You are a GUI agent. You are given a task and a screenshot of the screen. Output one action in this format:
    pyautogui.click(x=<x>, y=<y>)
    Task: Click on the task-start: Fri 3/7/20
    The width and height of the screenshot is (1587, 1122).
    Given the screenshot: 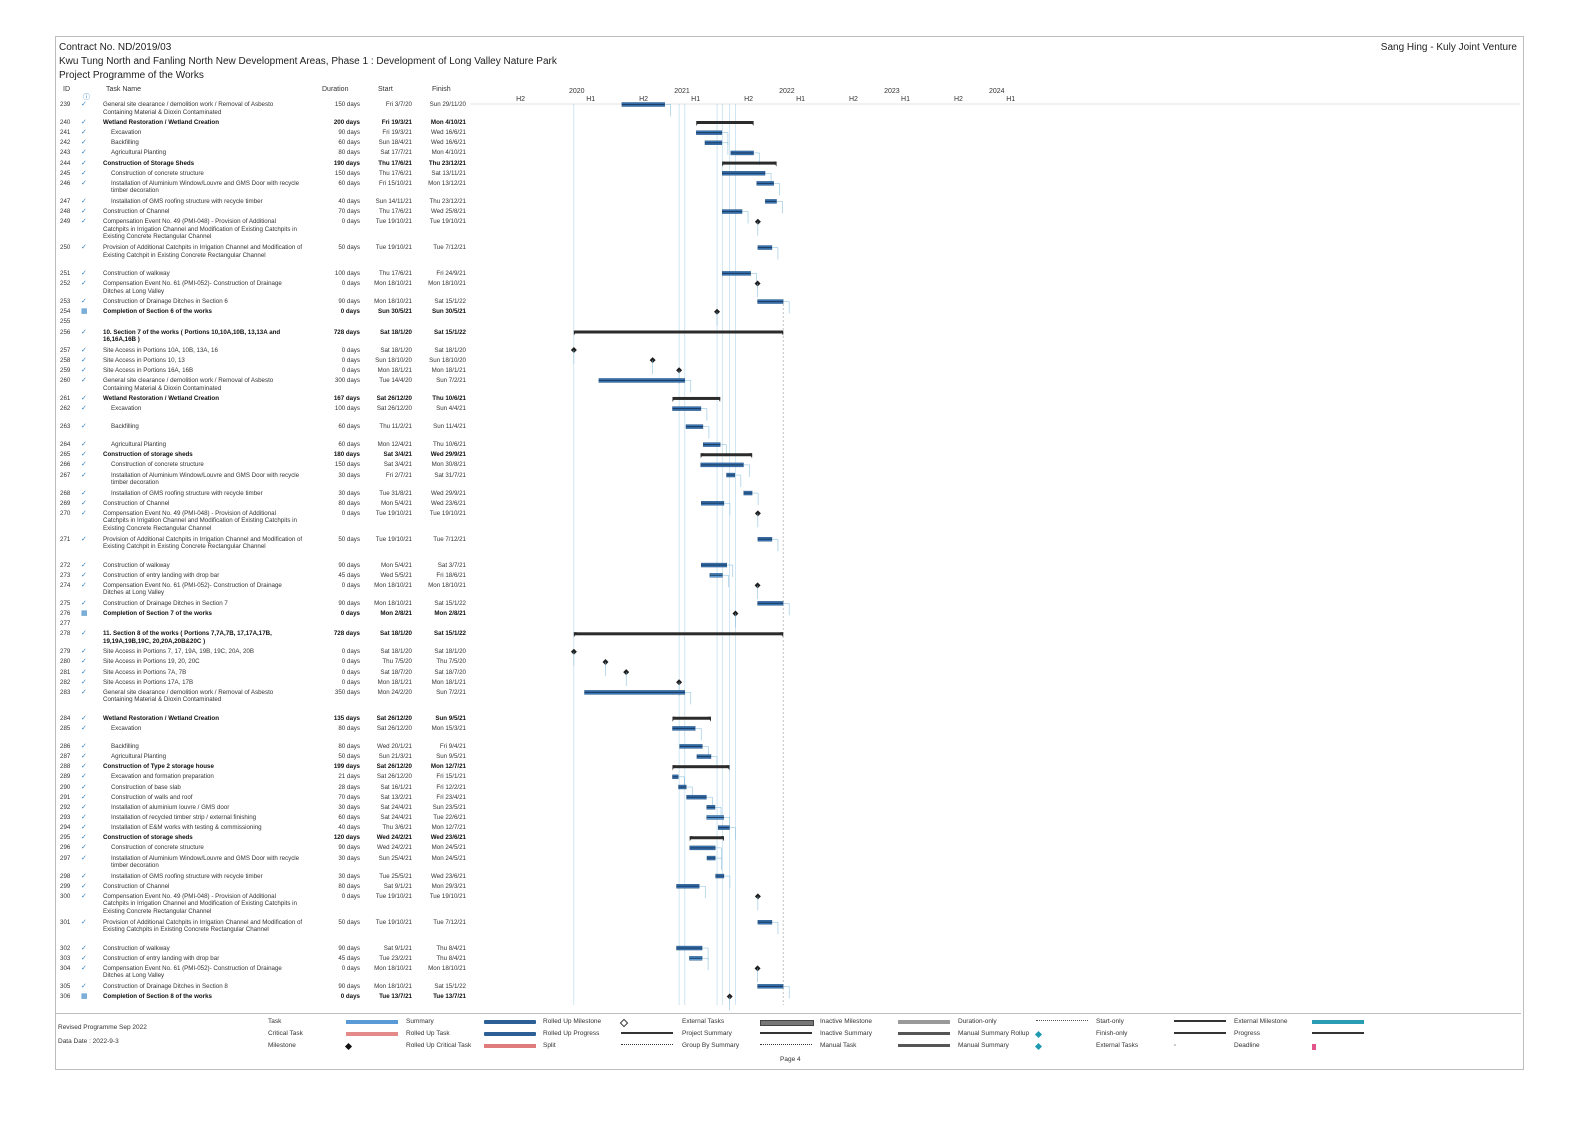 What is the action you would take?
    pyautogui.click(x=398, y=104)
    